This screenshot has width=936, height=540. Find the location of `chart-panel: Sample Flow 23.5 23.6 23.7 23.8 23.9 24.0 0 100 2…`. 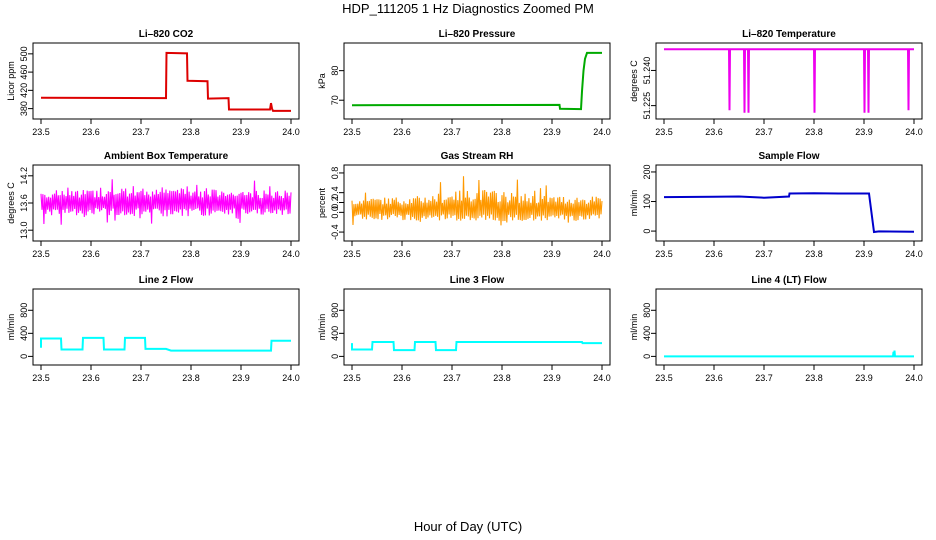

chart-panel: Sample Flow 23.5 23.6 23.7 23.8 23.9 24.0 0 100 2… is located at coordinates (776, 205).